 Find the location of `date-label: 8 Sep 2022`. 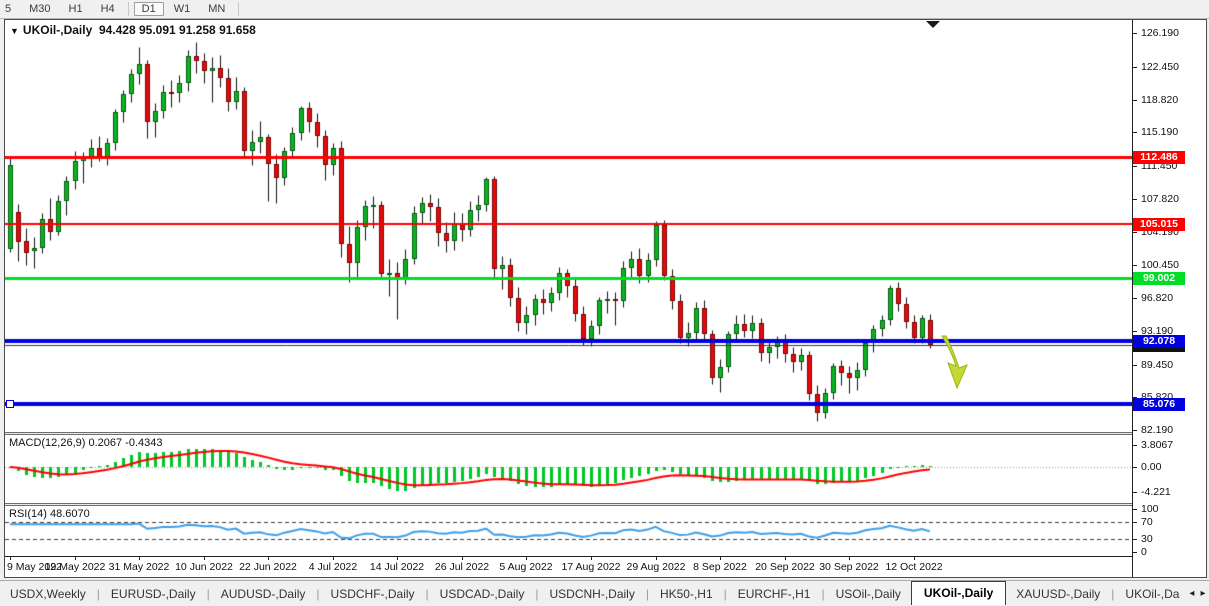

date-label: 8 Sep 2022 is located at coordinates (720, 567).